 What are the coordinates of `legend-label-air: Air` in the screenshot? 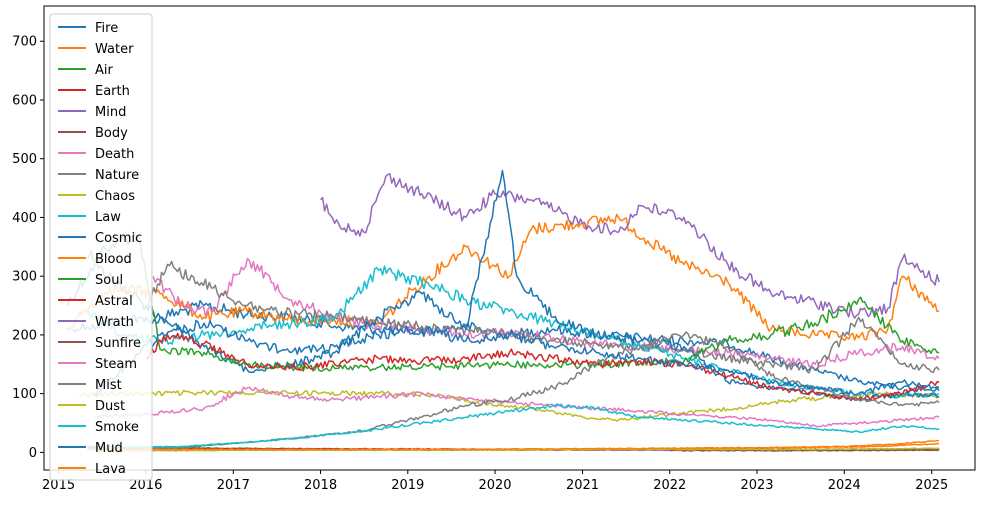 It's located at (104, 70).